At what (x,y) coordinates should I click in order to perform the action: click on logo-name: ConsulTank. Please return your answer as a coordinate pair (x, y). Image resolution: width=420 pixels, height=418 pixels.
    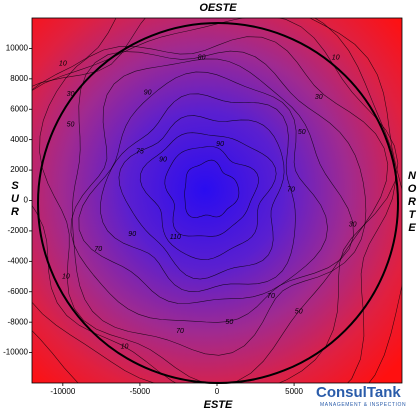
    Looking at the image, I should click on (358, 392).